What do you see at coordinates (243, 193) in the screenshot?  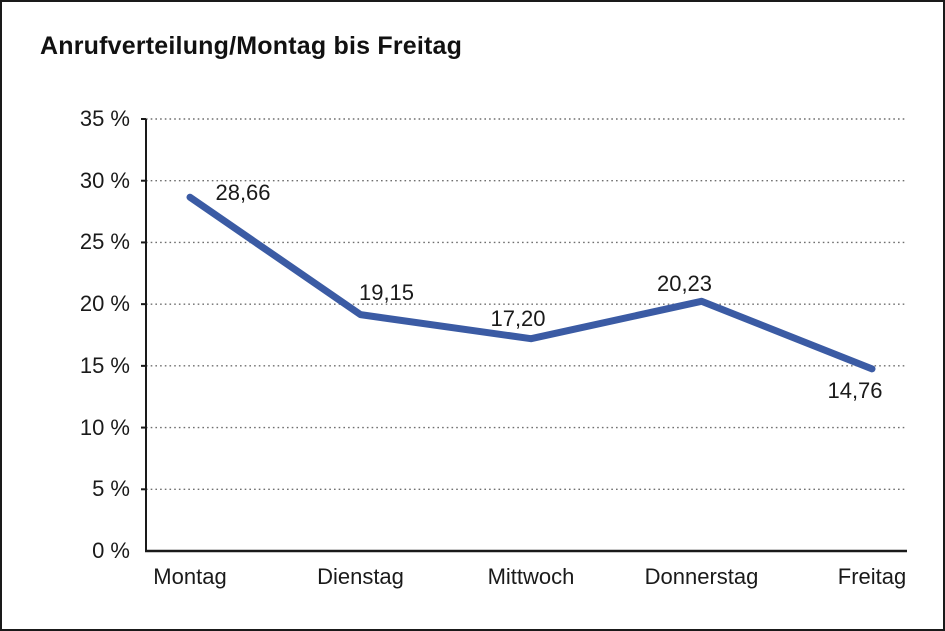 I see `data-point-label-montag: 28,66` at bounding box center [243, 193].